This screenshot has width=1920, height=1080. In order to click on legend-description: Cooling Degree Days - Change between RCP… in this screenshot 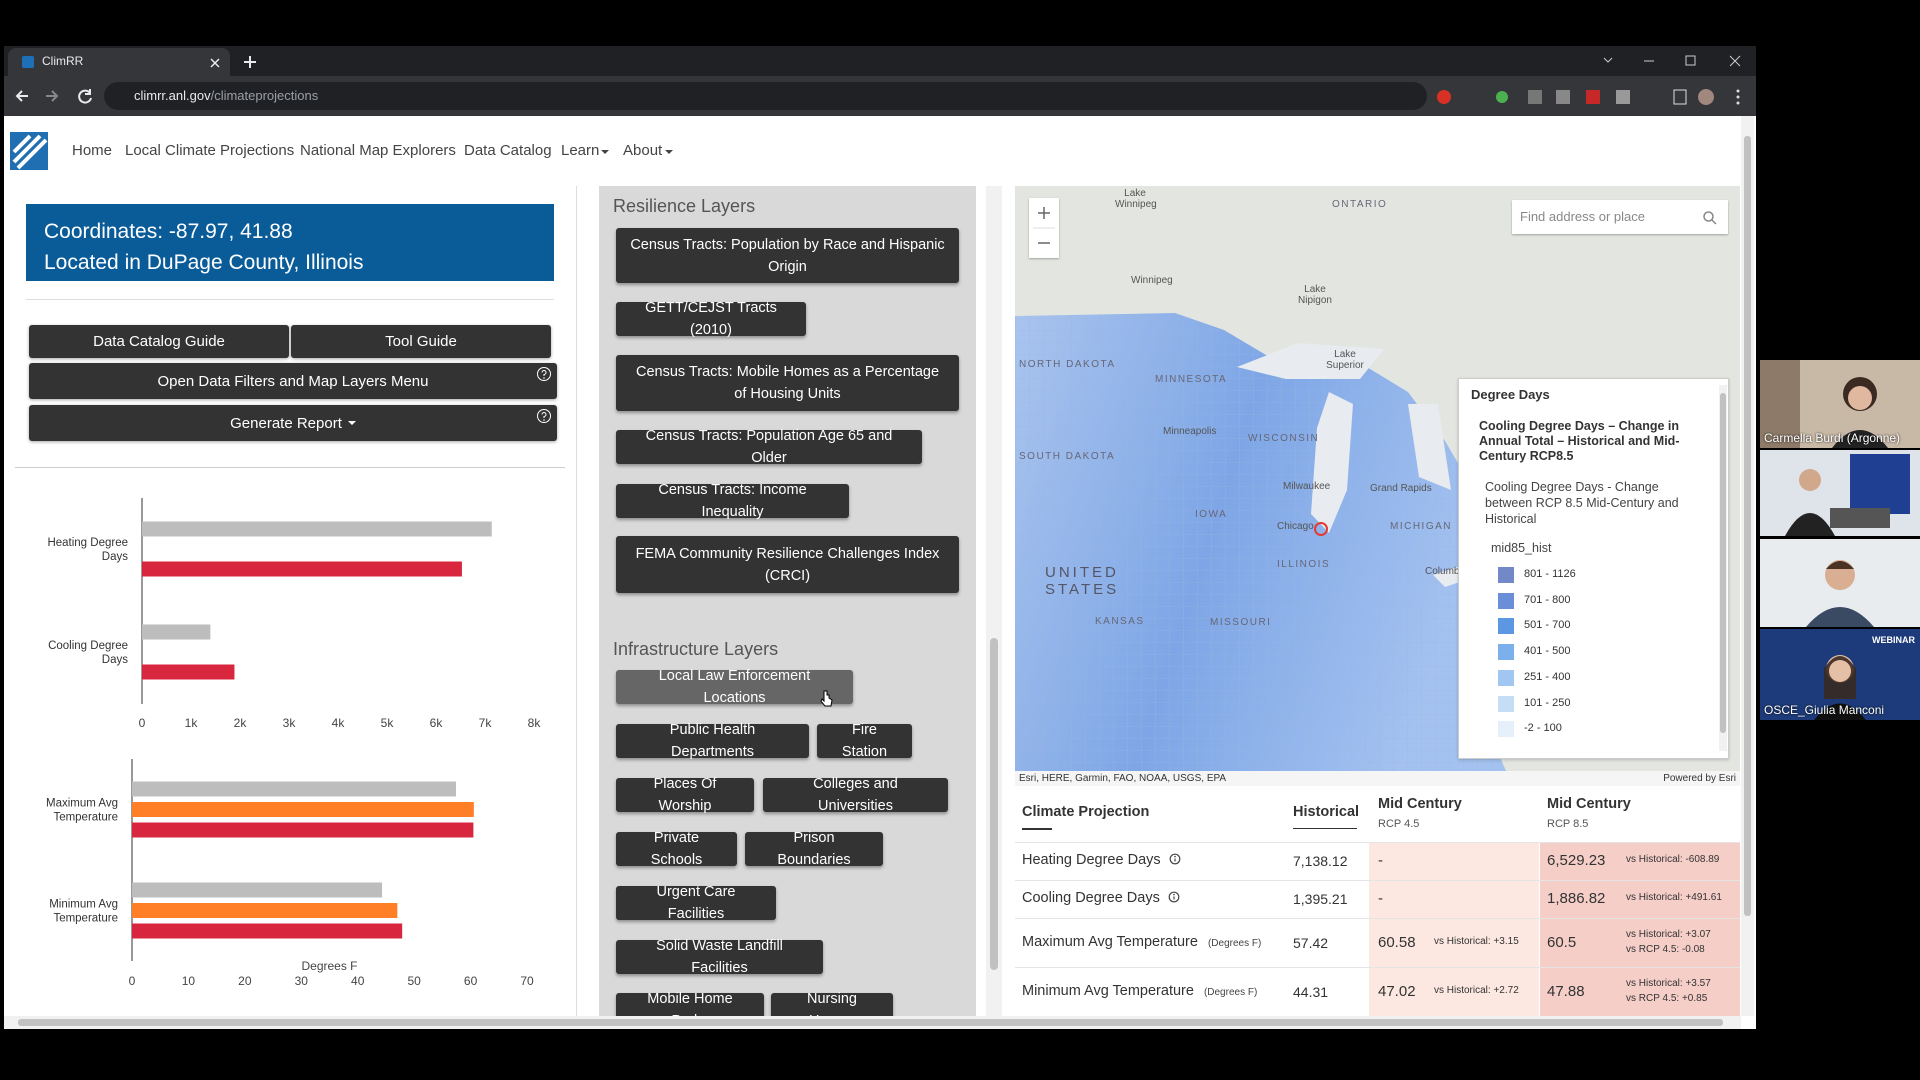, I will do `click(1582, 503)`.